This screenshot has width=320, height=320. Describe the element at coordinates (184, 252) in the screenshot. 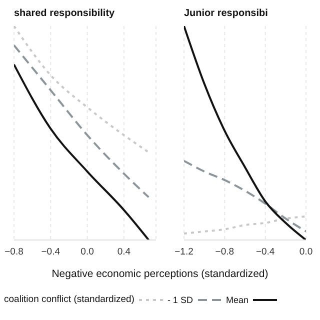

I see `x-tick-label: −1.2` at that location.